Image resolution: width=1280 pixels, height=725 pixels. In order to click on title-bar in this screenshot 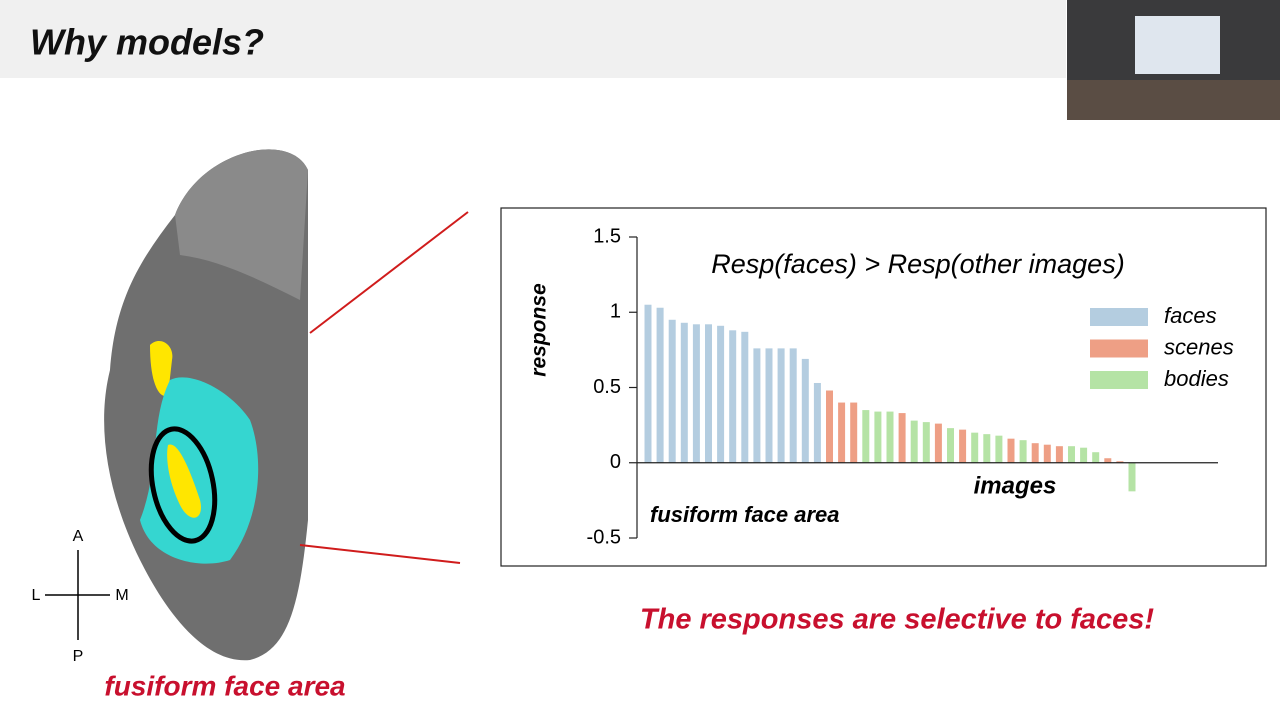, I will do `click(533, 39)`.